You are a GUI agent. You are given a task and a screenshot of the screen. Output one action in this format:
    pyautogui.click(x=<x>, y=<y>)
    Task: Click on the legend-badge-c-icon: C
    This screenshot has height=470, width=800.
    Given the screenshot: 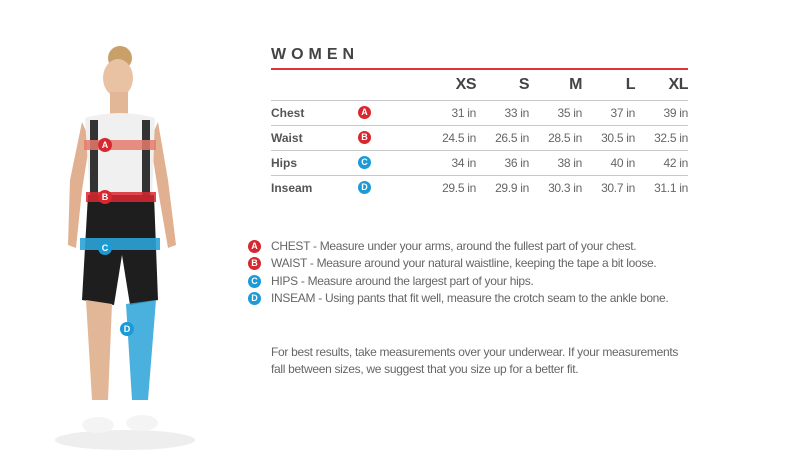 What is the action you would take?
    pyautogui.click(x=254, y=281)
    